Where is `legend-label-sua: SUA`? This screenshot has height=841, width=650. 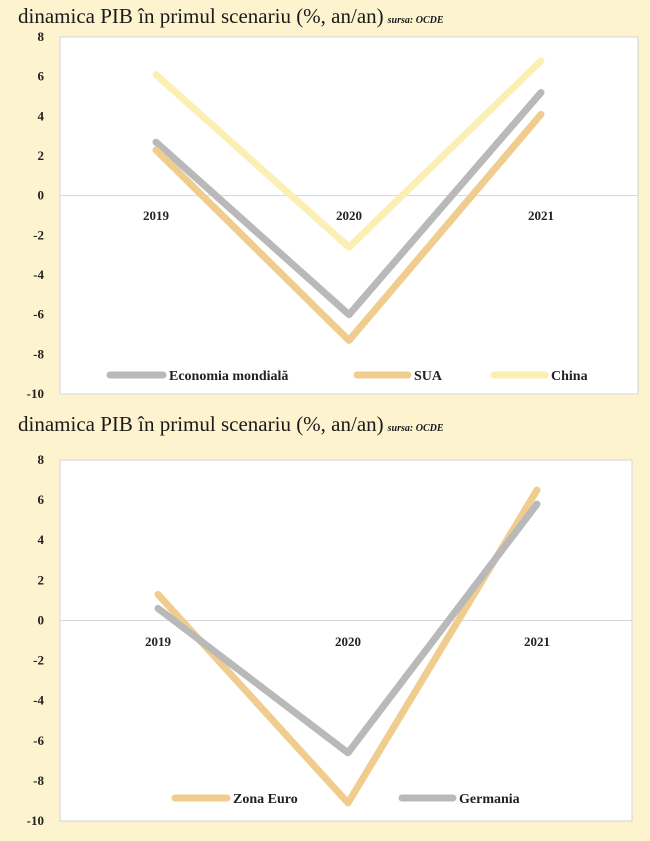
legend-label-sua: SUA is located at coordinates (428, 376).